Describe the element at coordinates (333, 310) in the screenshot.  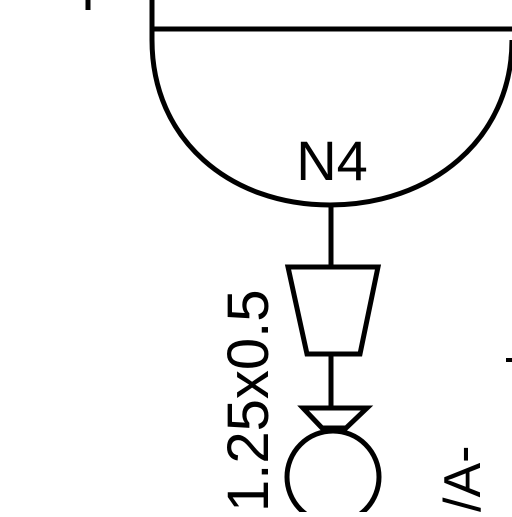
I see `reducer-symbol` at that location.